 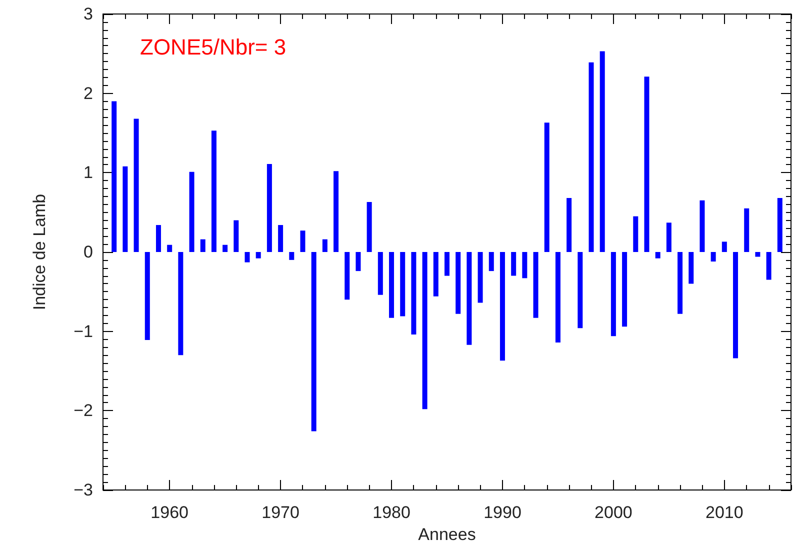 I want to click on x-tick-label: 1960, so click(x=169, y=512).